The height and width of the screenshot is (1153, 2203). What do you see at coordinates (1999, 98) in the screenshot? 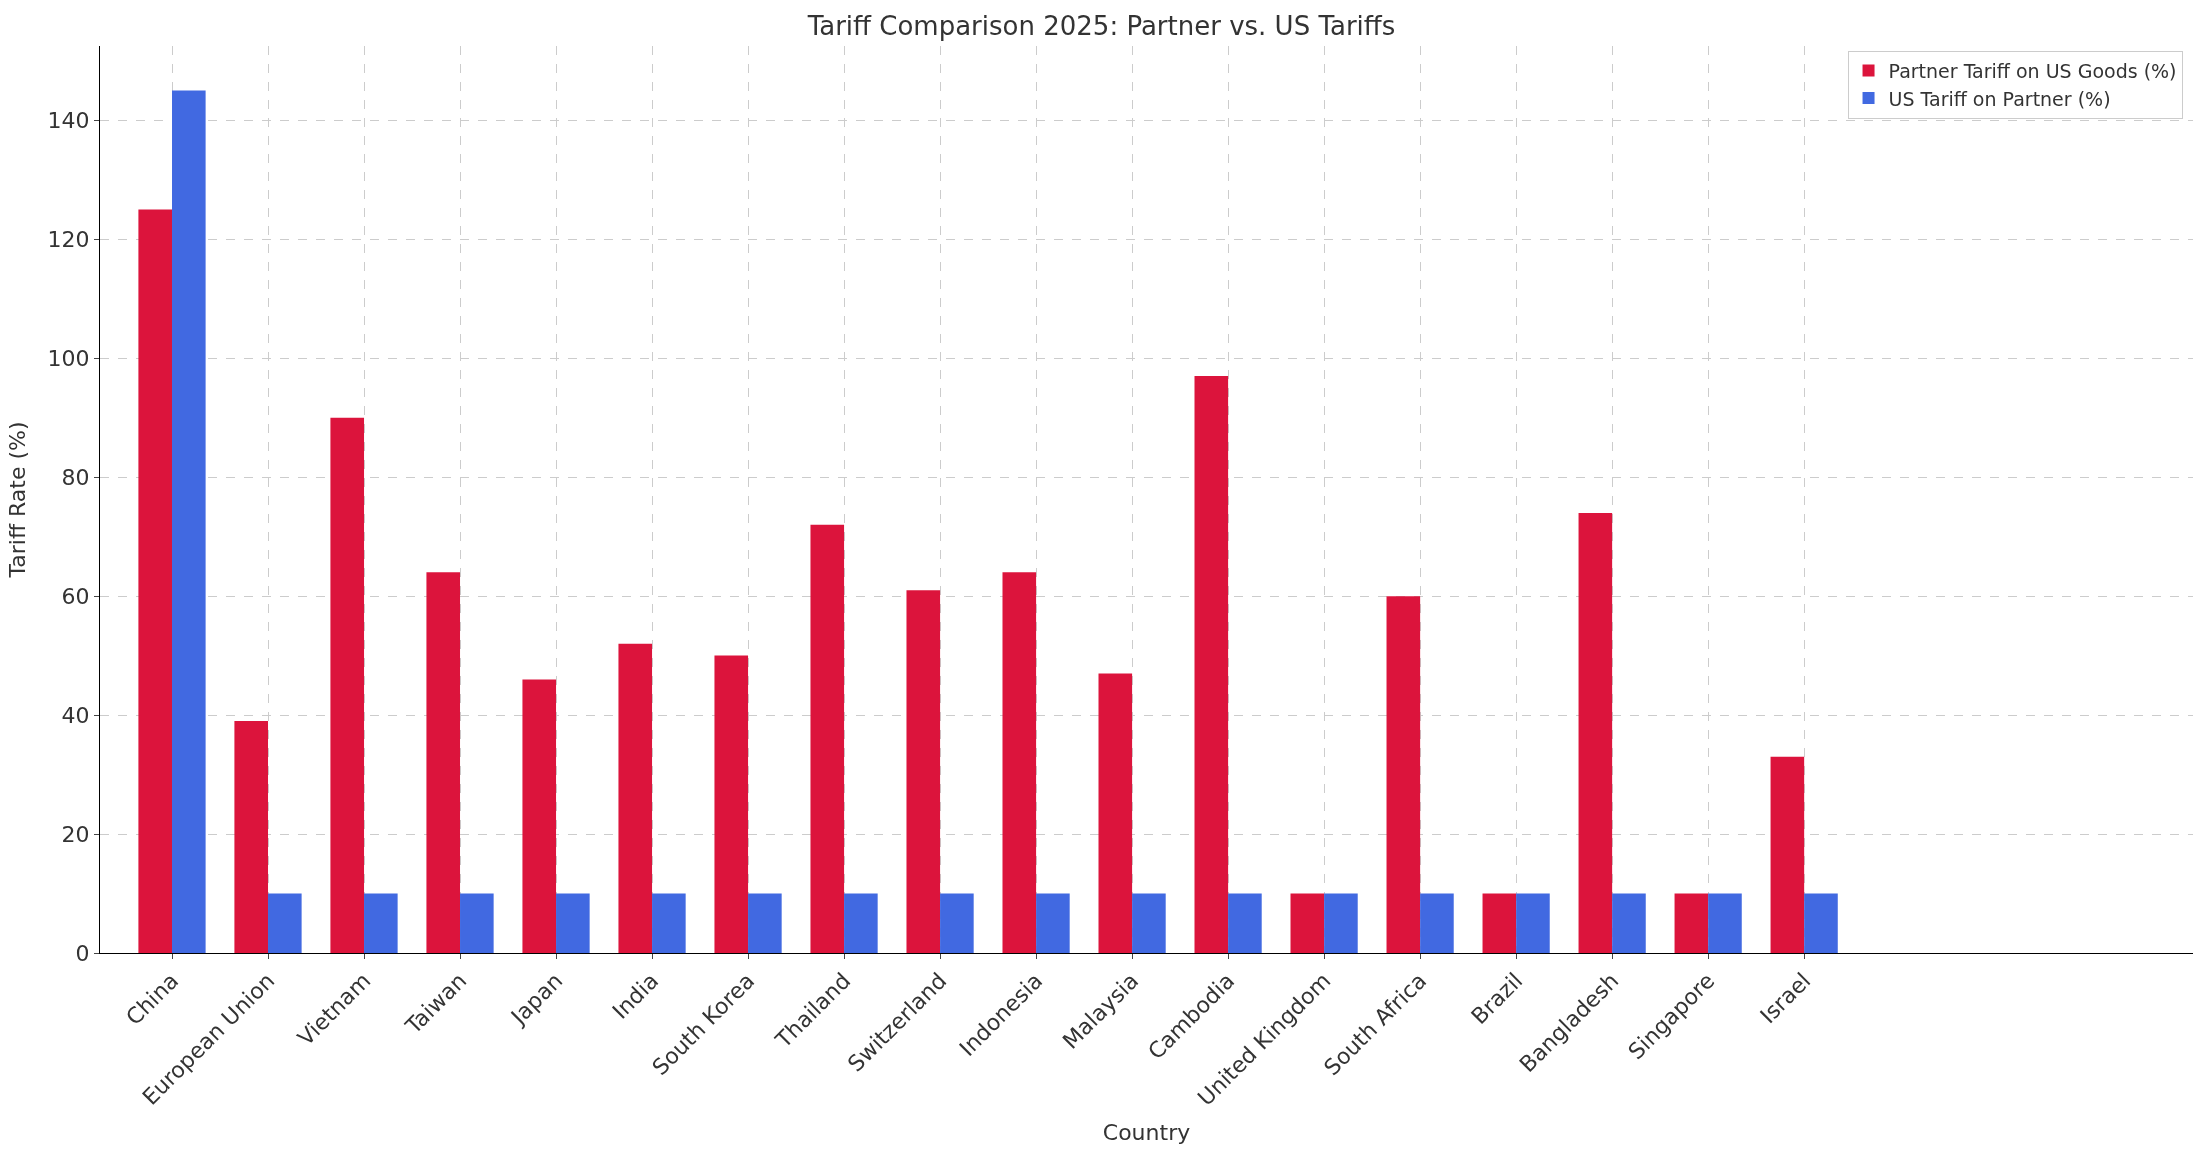
I see `legend-label: US Tariff on Partner (%)` at bounding box center [1999, 98].